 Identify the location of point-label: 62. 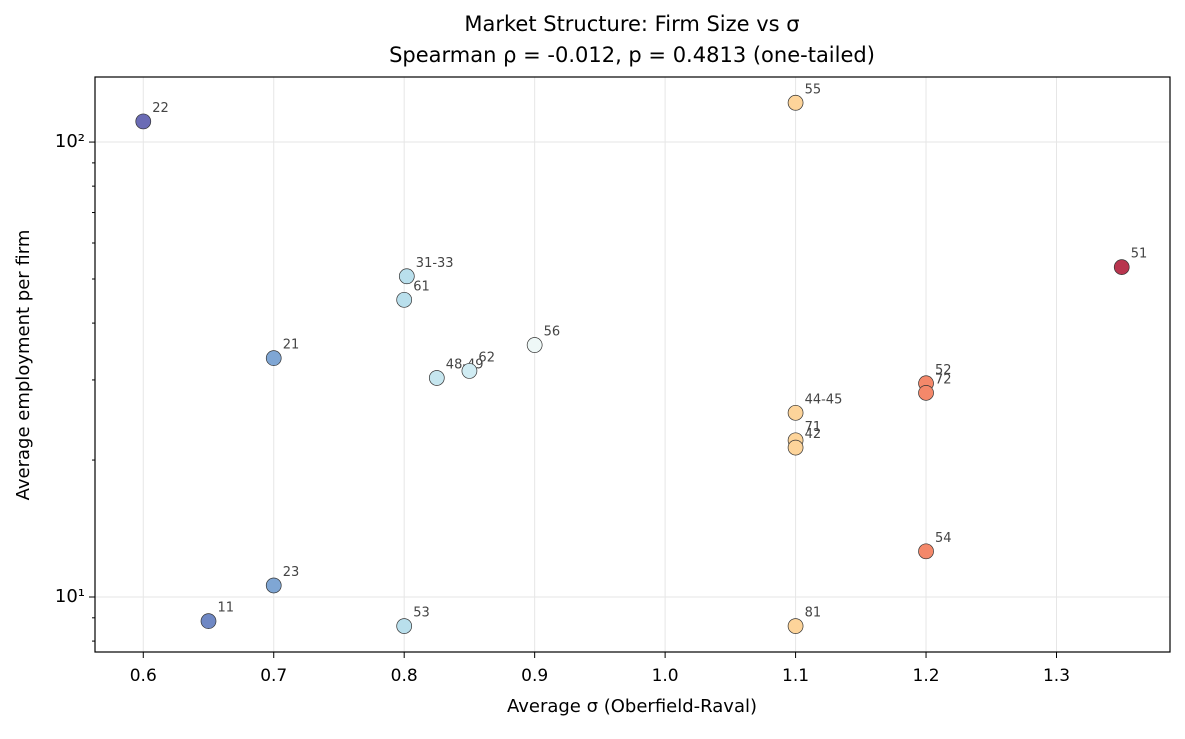
(486, 357).